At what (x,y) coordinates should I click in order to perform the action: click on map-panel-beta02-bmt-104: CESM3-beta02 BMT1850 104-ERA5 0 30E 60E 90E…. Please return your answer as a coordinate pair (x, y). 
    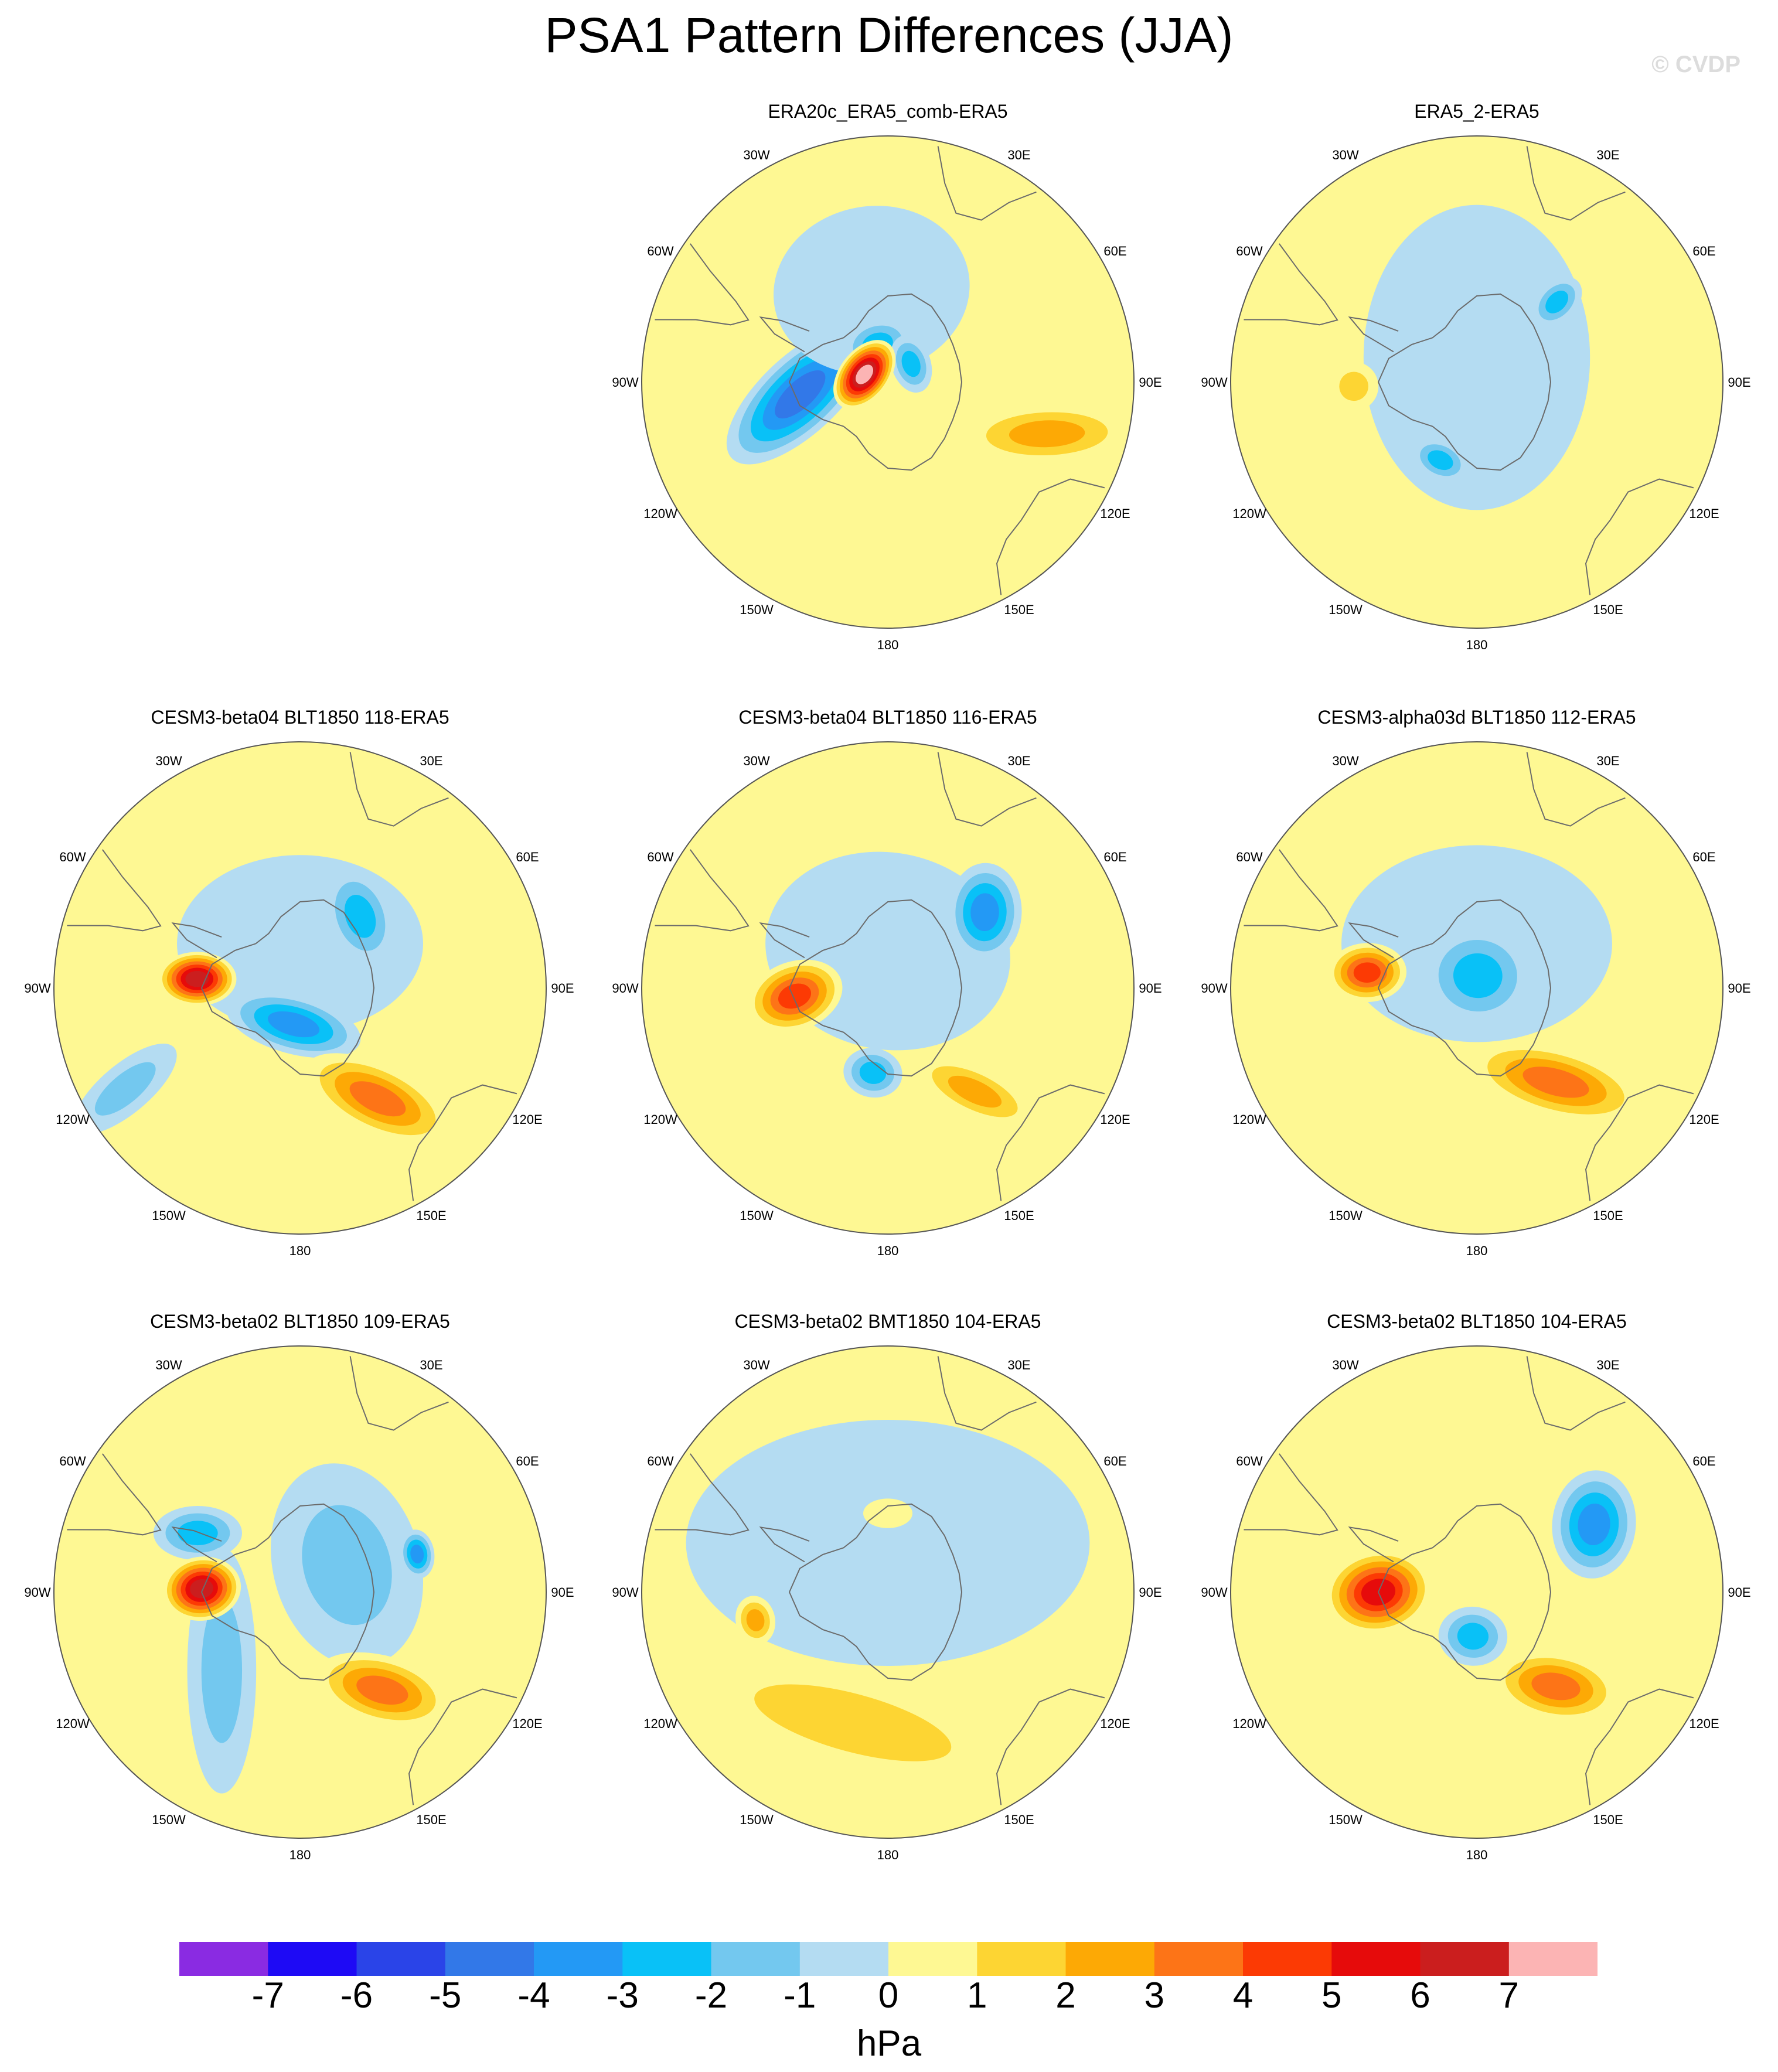
    Looking at the image, I should click on (888, 1604).